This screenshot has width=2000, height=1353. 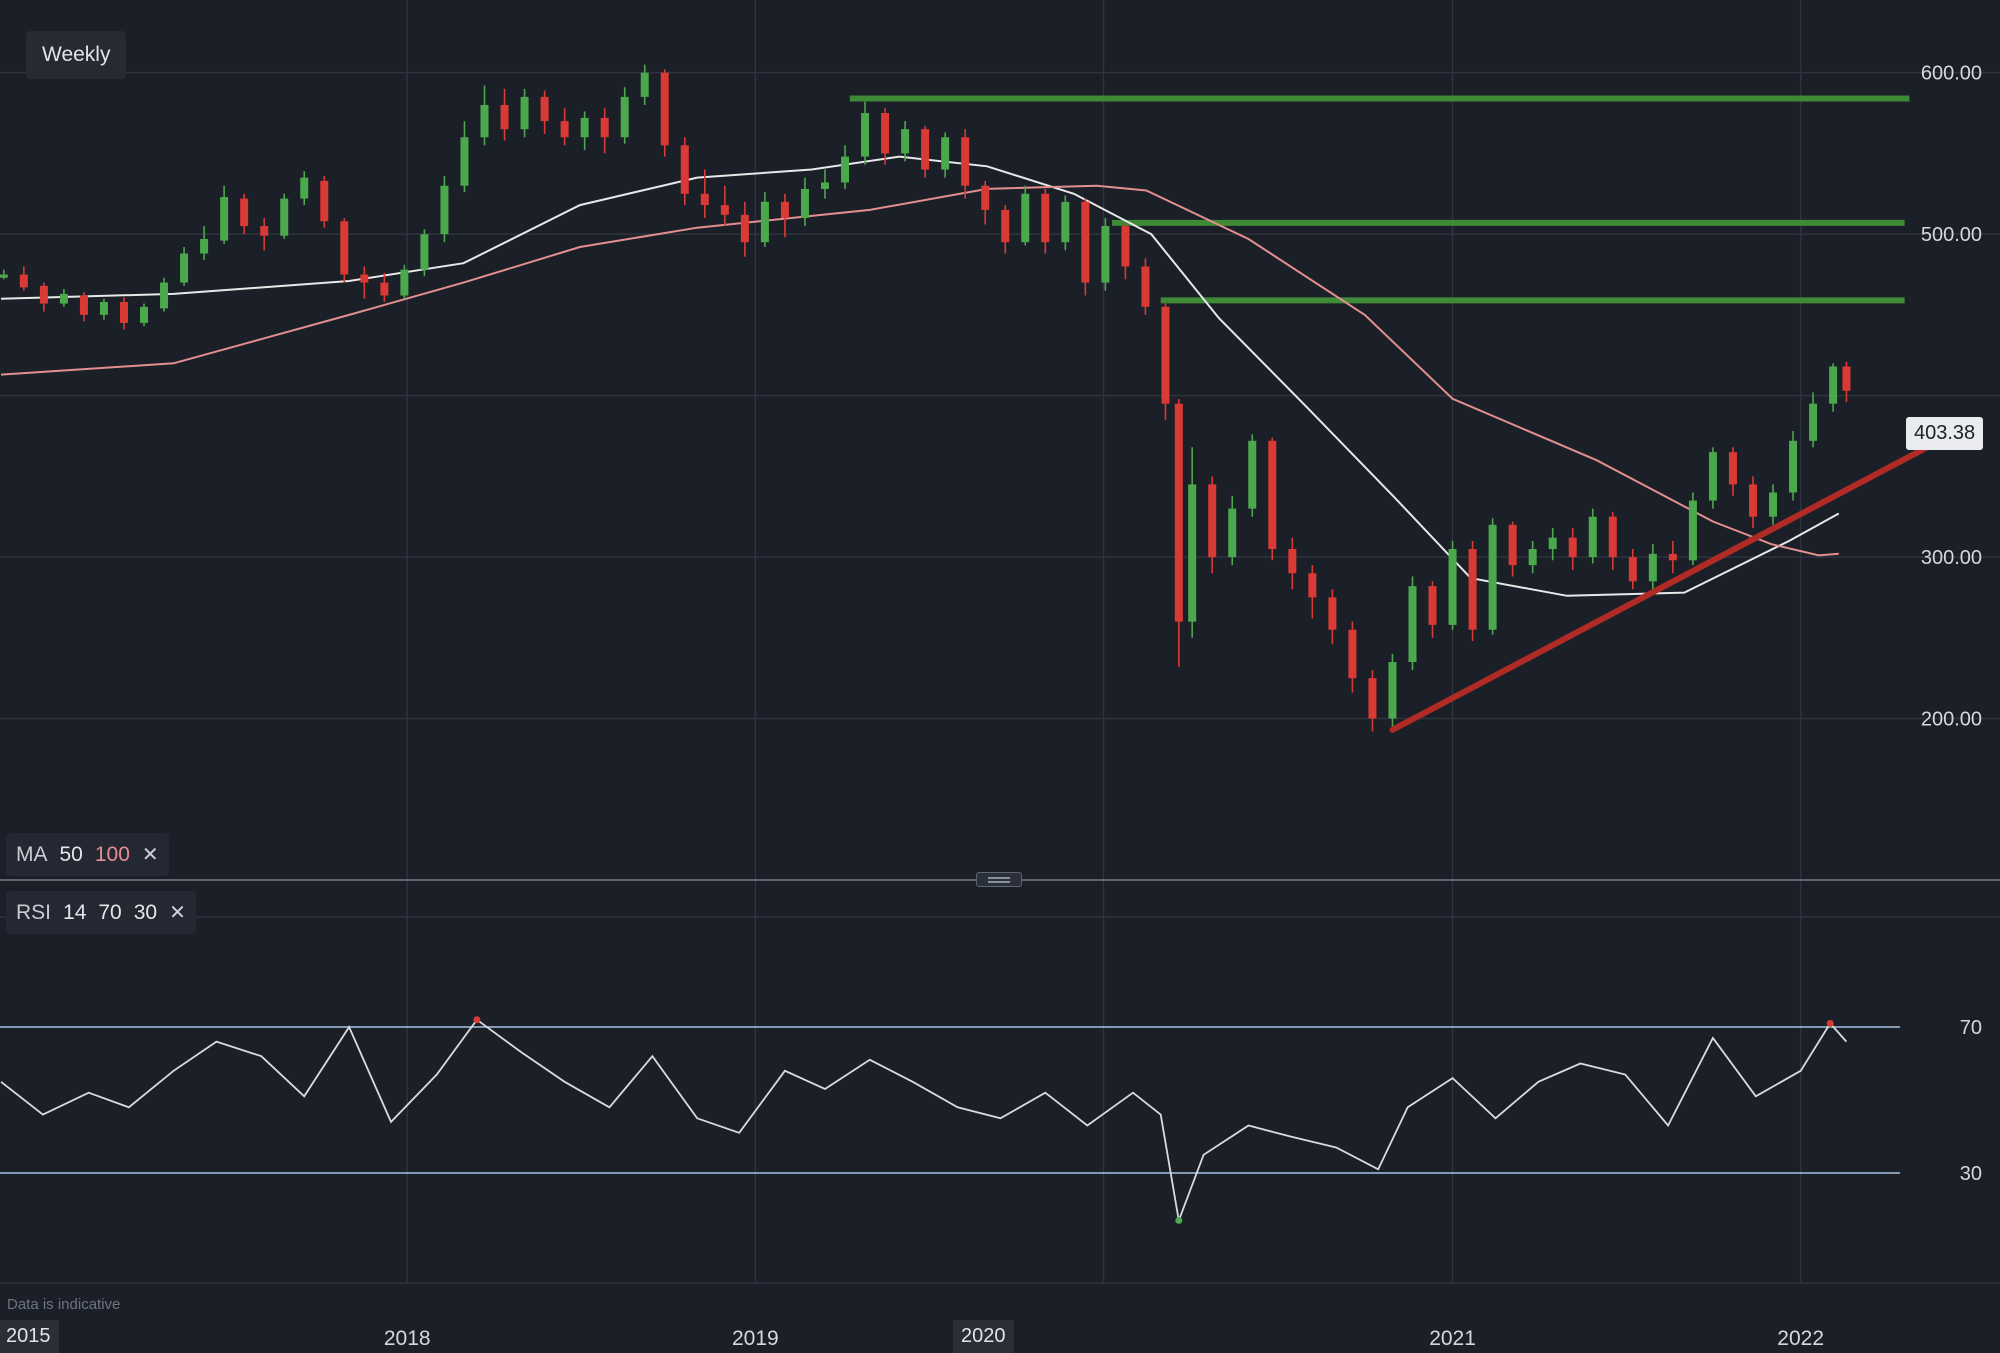 I want to click on timeframe-selector: Weekly, so click(x=76, y=55).